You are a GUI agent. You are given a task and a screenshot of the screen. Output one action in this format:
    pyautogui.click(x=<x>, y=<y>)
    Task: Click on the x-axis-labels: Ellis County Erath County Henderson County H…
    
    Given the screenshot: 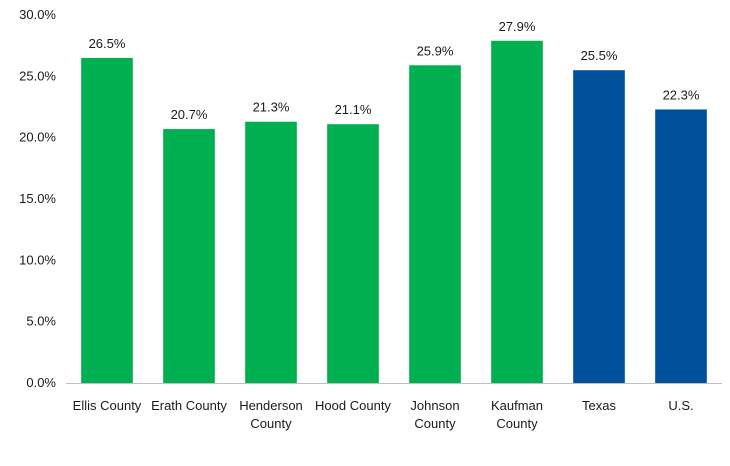 What is the action you would take?
    pyautogui.click(x=383, y=414)
    